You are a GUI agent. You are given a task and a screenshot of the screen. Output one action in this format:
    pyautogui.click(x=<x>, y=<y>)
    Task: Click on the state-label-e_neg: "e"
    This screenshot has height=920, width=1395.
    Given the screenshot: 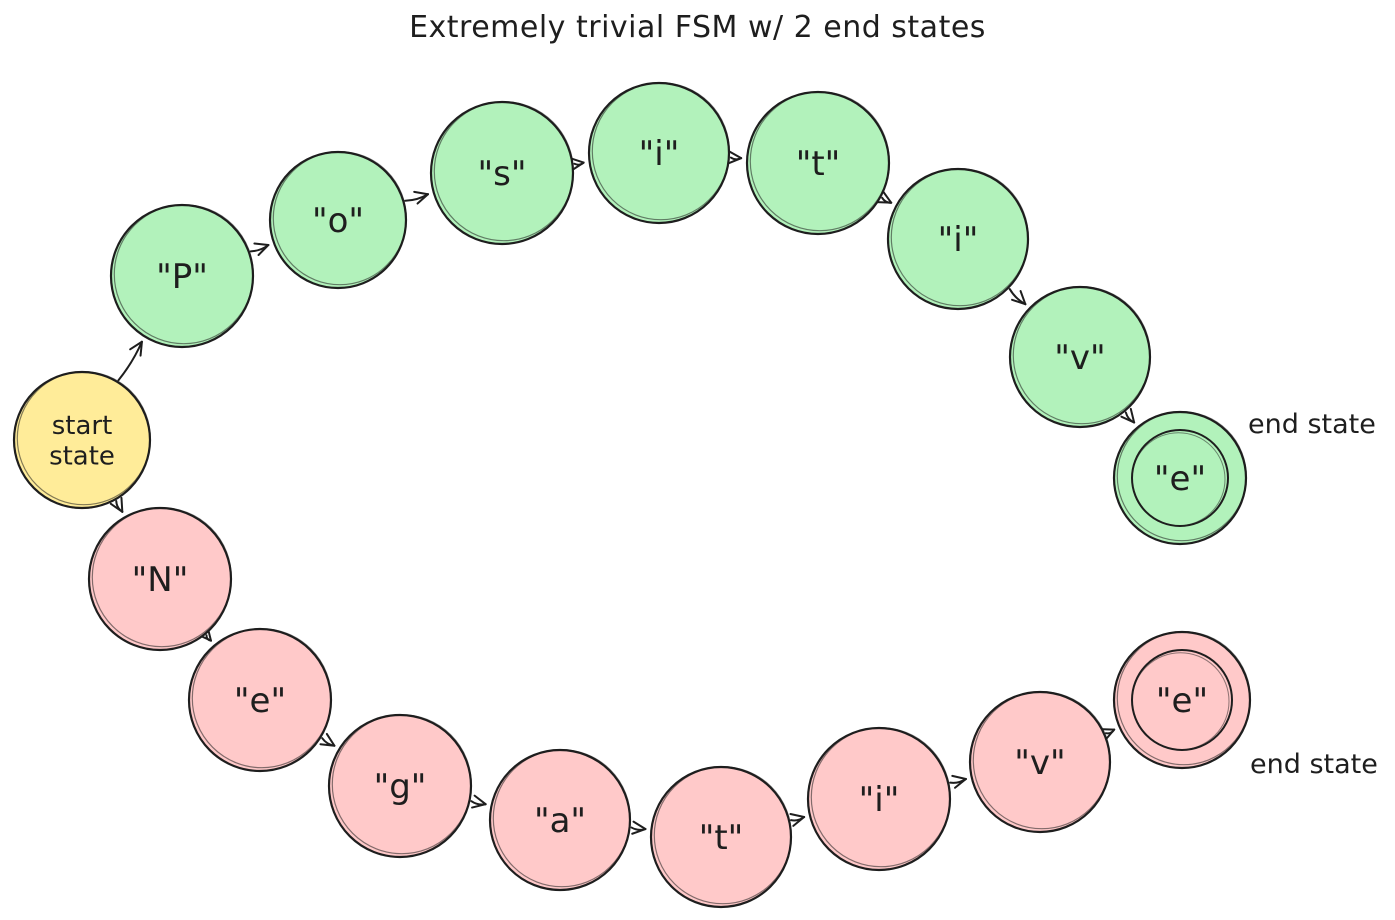 What is the action you would take?
    pyautogui.click(x=1182, y=701)
    